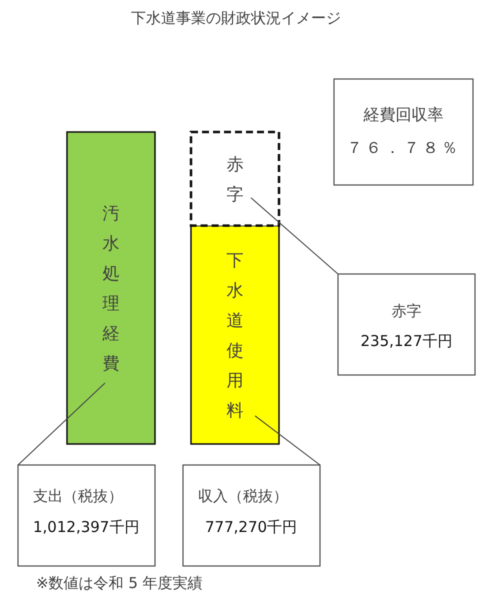  I want to click on text: ※数値は令和 5 年度実績, so click(119, 583).